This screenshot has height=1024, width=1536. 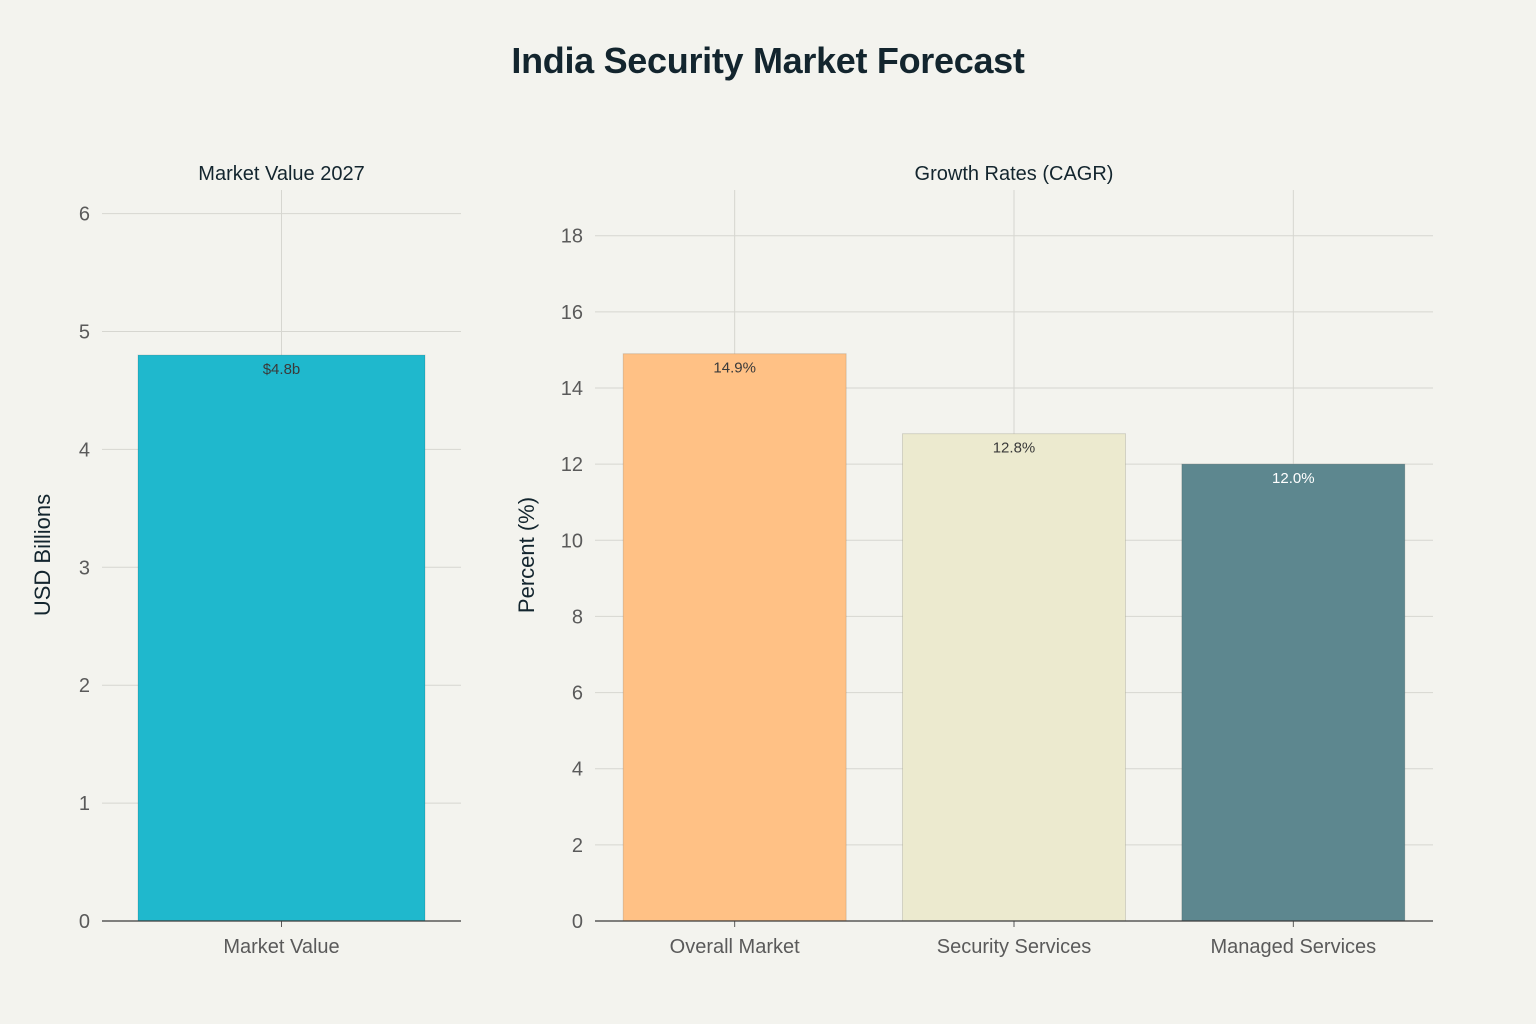 I want to click on y-tick-label: 16, so click(x=572, y=313).